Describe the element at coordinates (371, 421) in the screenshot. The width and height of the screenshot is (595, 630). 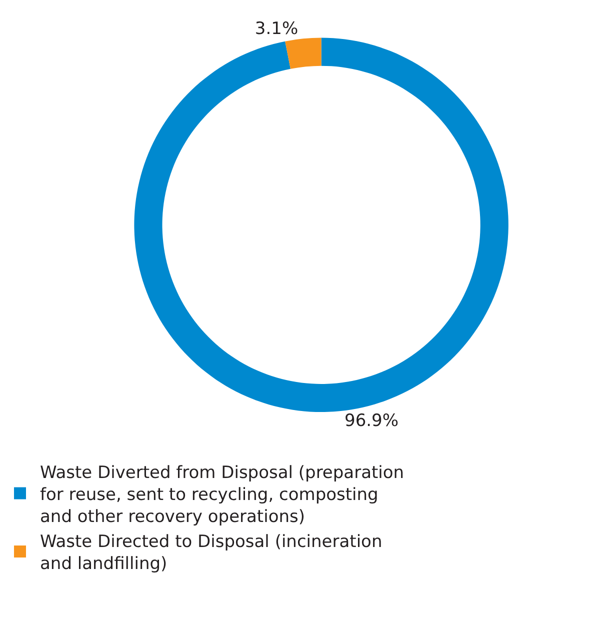
I see `data-label: 96.9%` at that location.